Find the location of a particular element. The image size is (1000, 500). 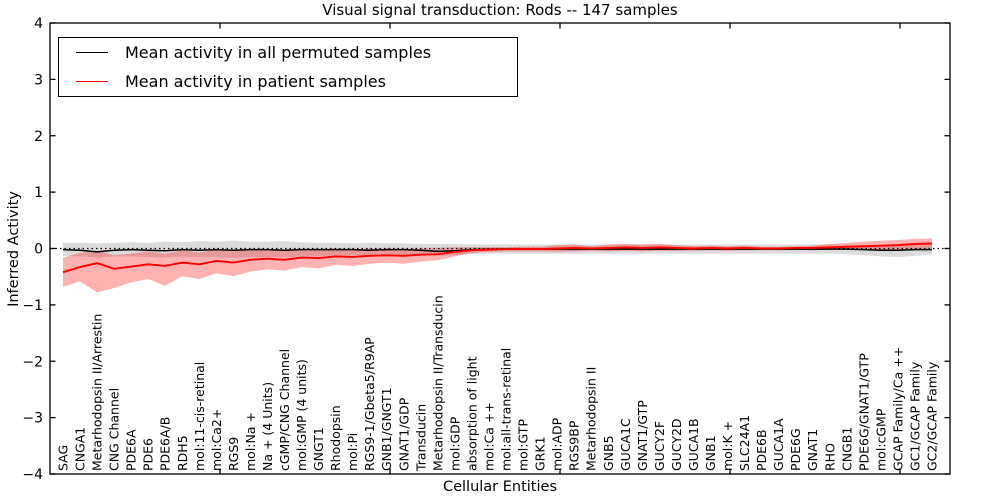

x-tick-label: GNAT1/GTP is located at coordinates (642, 435).